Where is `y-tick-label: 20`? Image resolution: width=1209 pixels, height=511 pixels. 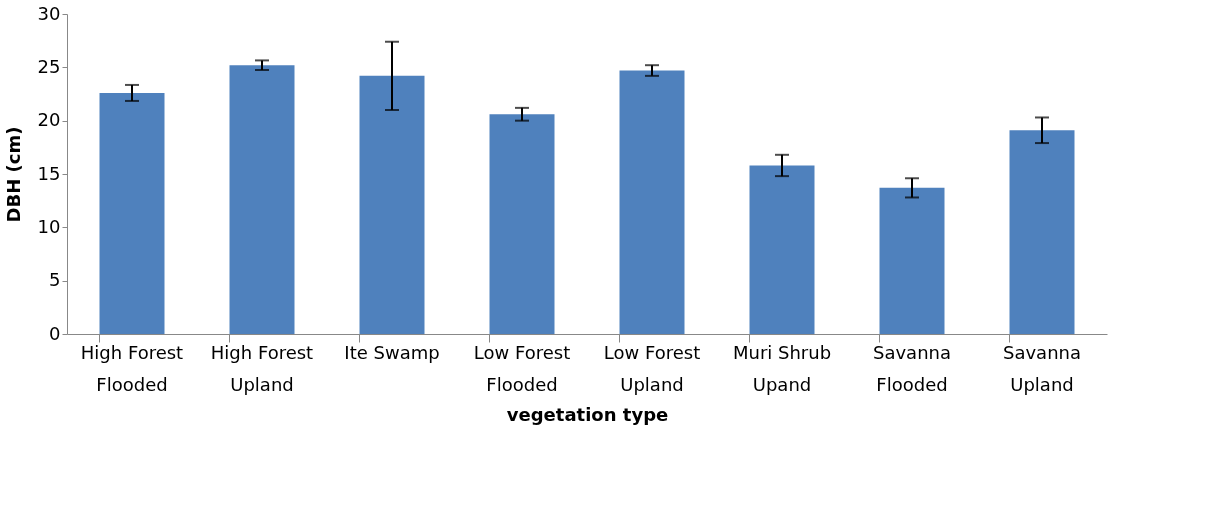
y-tick-label: 20 is located at coordinates (49, 120).